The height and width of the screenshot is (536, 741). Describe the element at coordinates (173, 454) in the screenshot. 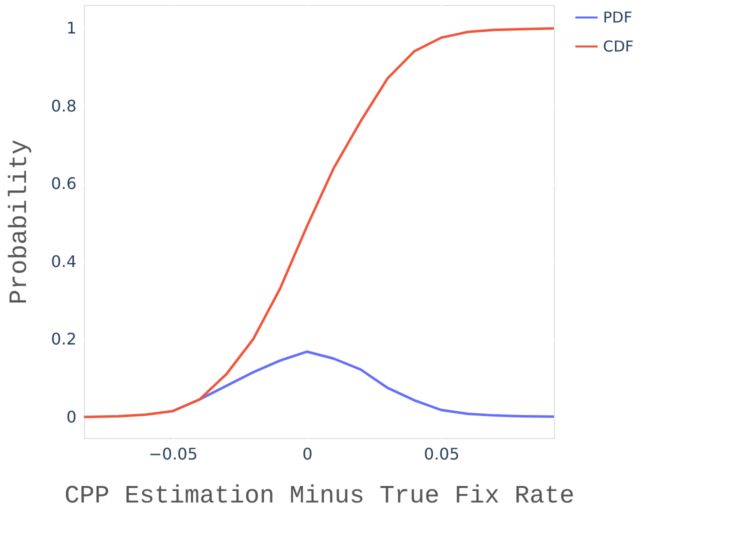

I see `x-tick-label: −0.05` at that location.